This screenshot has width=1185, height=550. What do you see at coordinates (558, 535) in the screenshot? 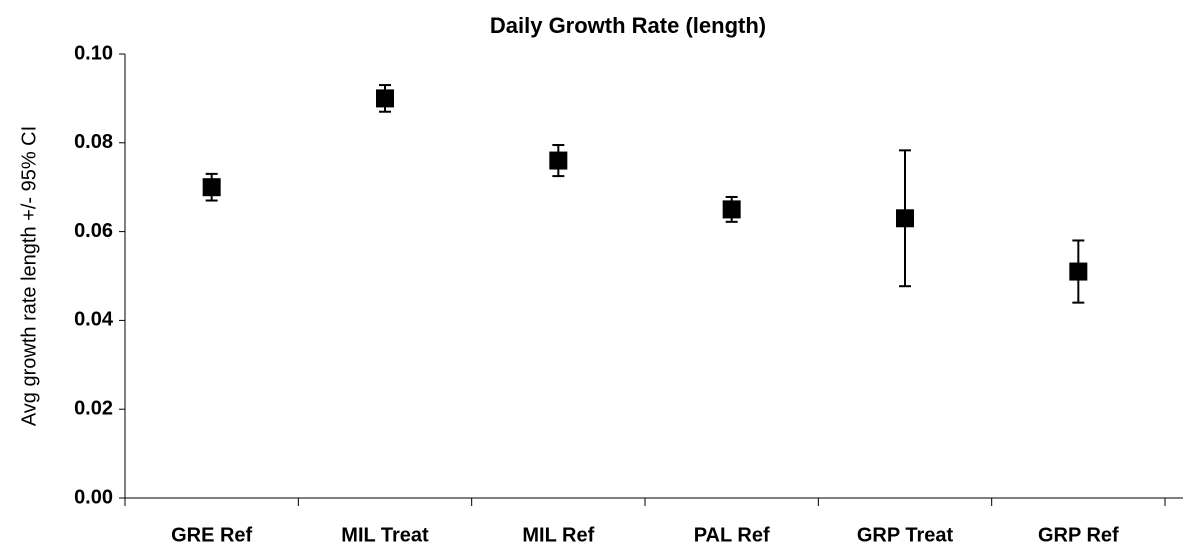
I see `x-tick-label: MIL Ref` at bounding box center [558, 535].